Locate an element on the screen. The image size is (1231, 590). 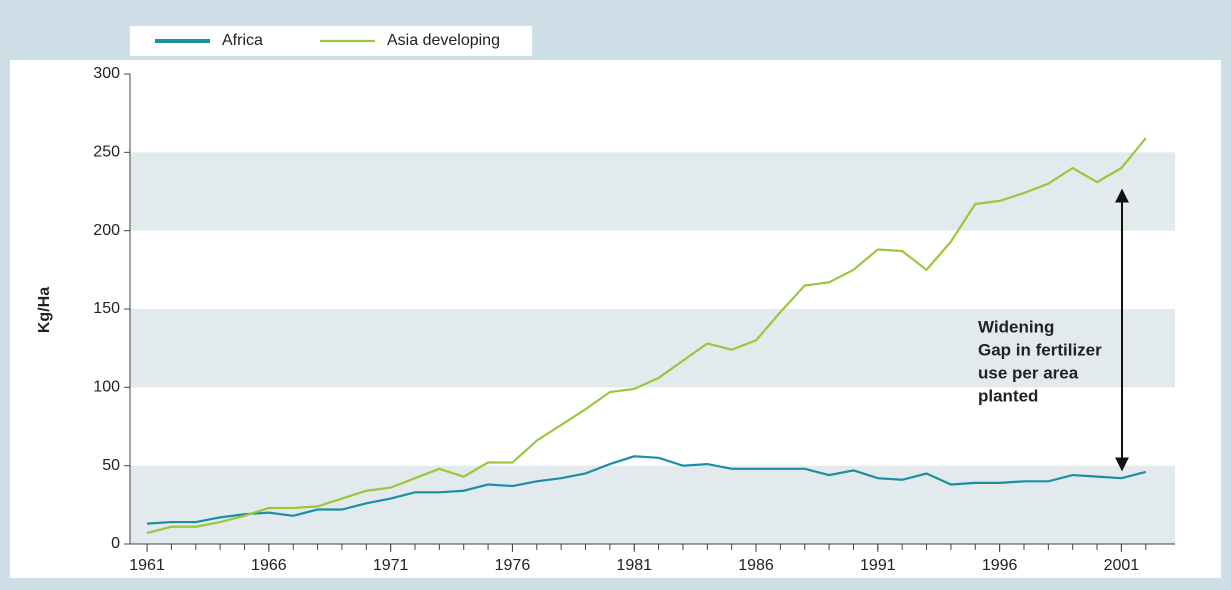
annotation-line: Widening is located at coordinates (1016, 326).